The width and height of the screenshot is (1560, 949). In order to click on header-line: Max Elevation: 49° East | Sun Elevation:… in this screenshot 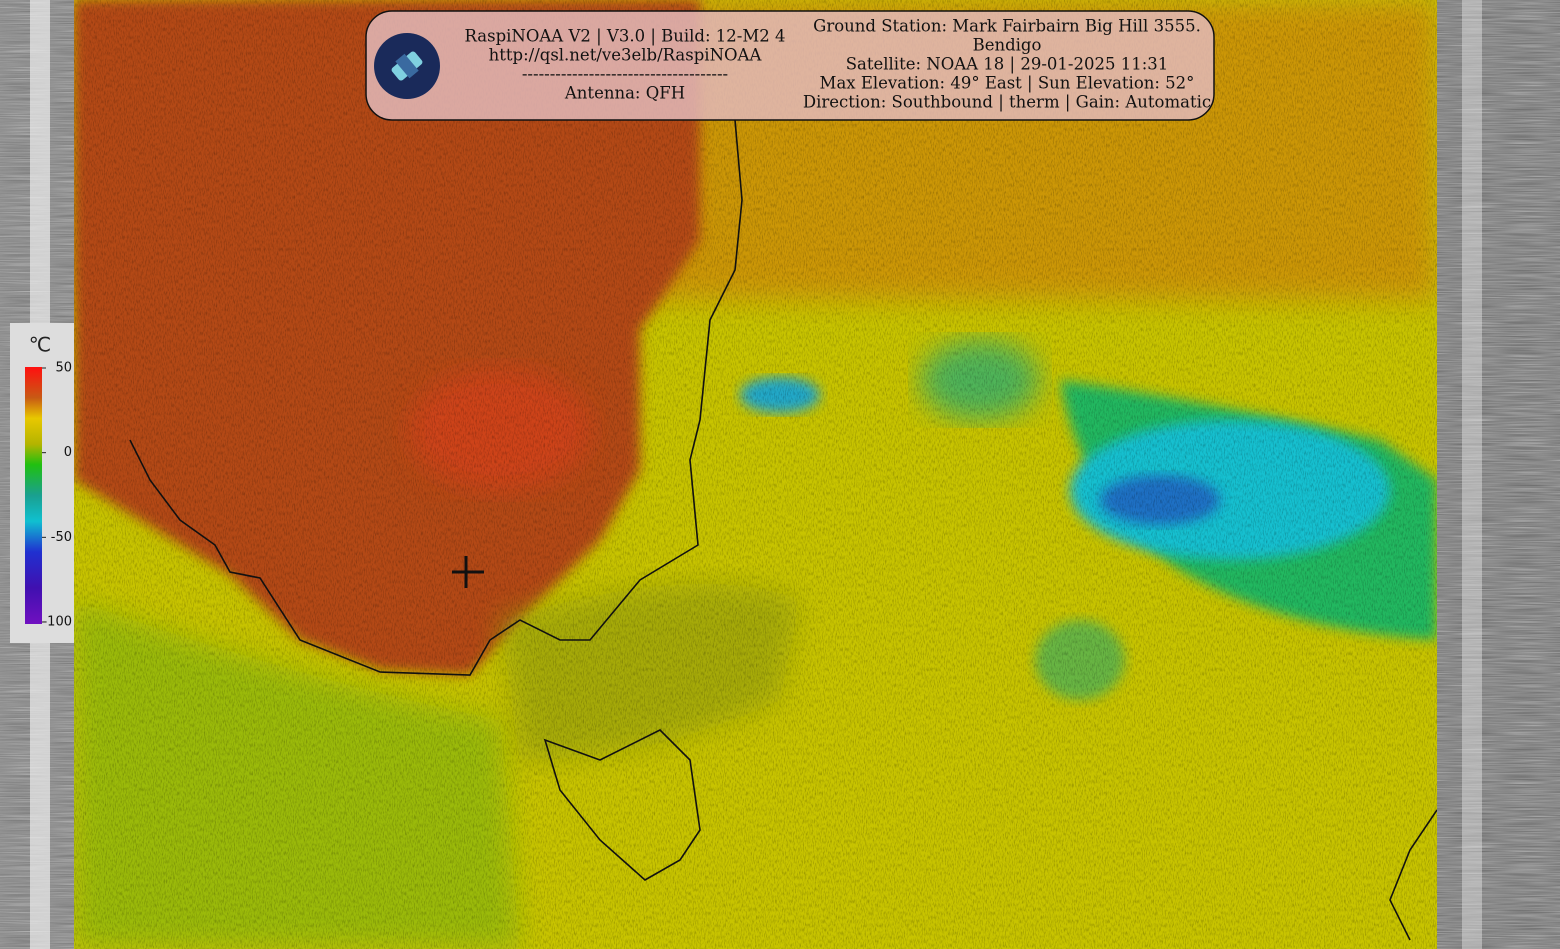, I will do `click(1007, 83)`.